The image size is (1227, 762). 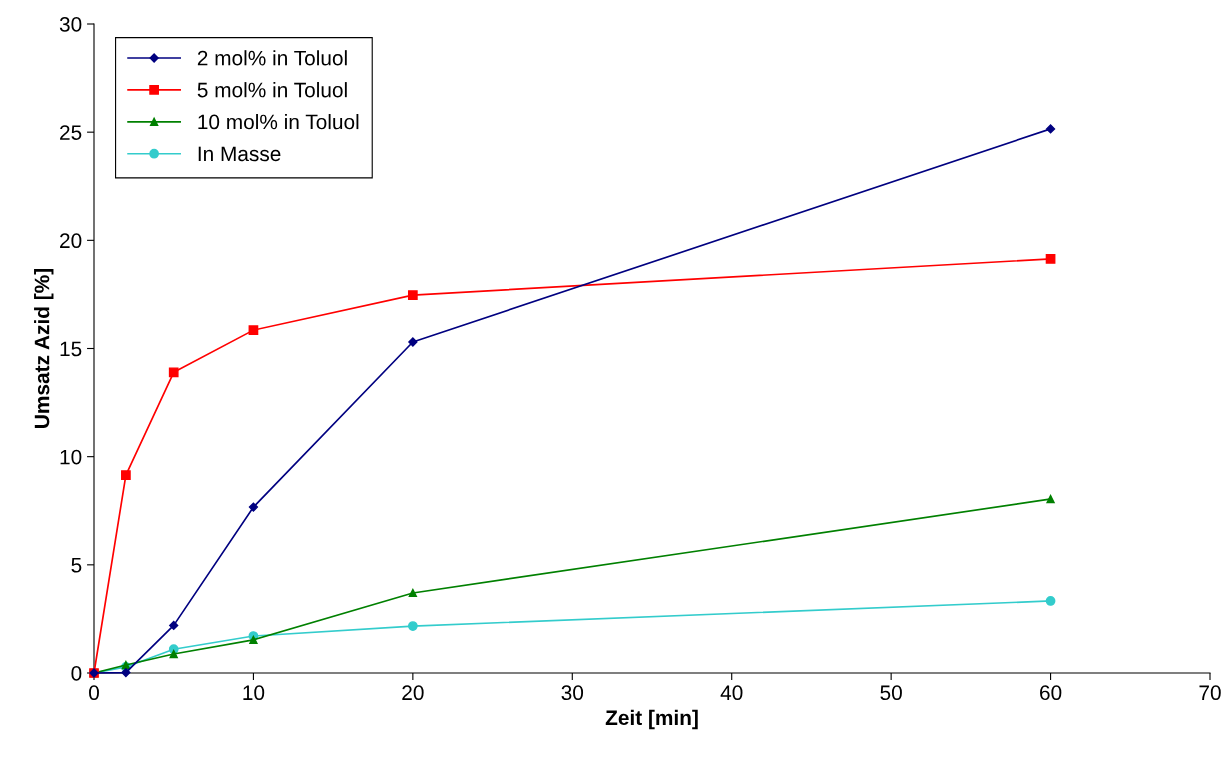 What do you see at coordinates (1210, 693) in the screenshot?
I see `x-tick-label: 70` at bounding box center [1210, 693].